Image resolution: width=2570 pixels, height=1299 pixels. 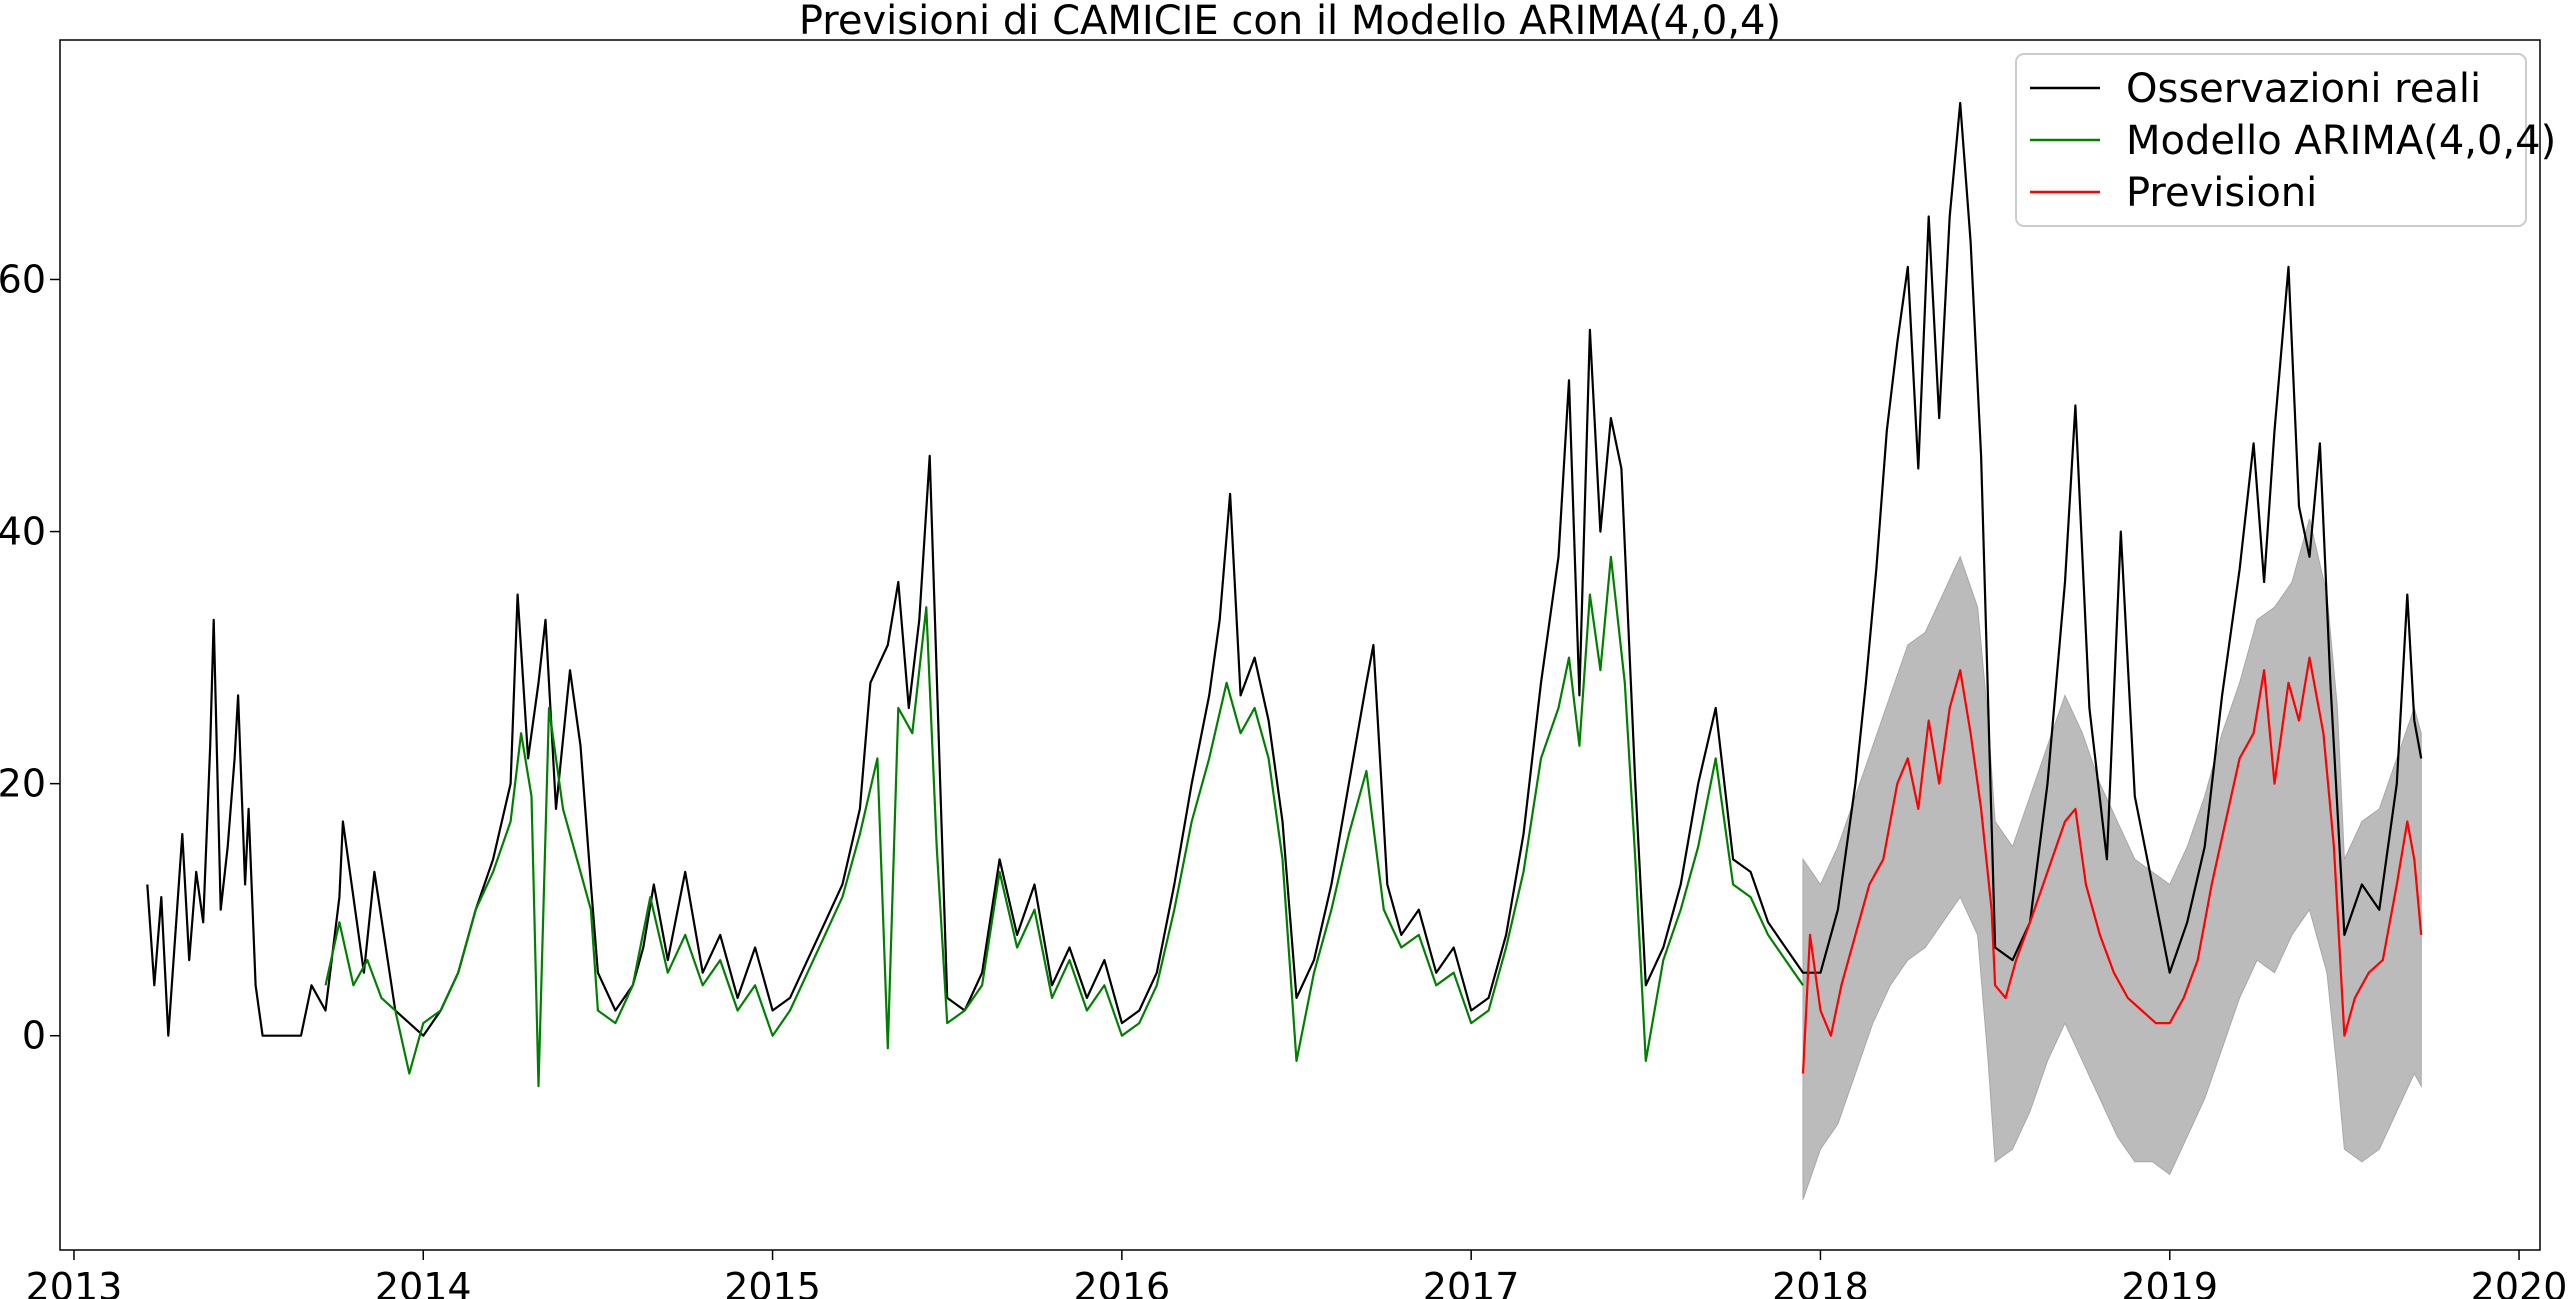 I want to click on legend-label-model: Modello ARIMA(4,0,4), so click(x=2341, y=141).